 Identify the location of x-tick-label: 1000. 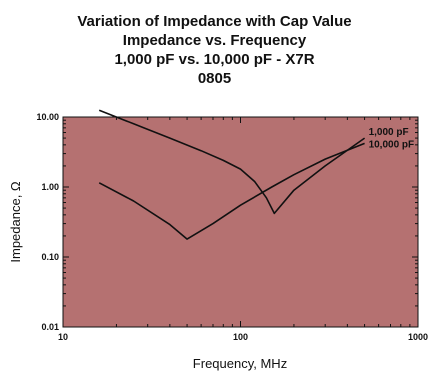
(418, 337).